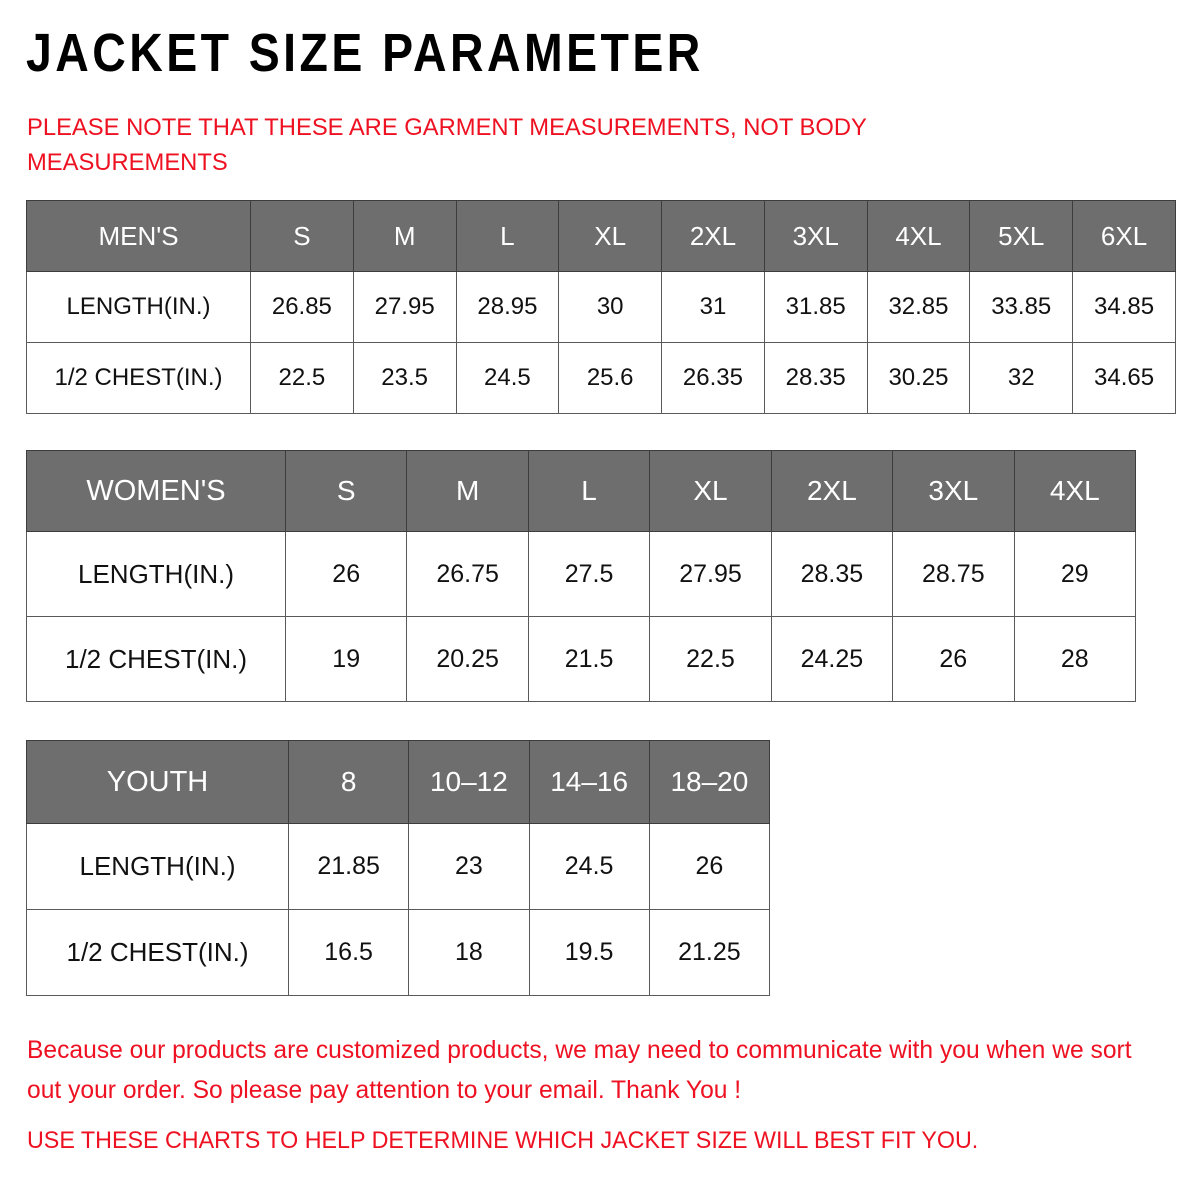  What do you see at coordinates (710, 659) in the screenshot?
I see `womens-cell-r2c4: 22.5` at bounding box center [710, 659].